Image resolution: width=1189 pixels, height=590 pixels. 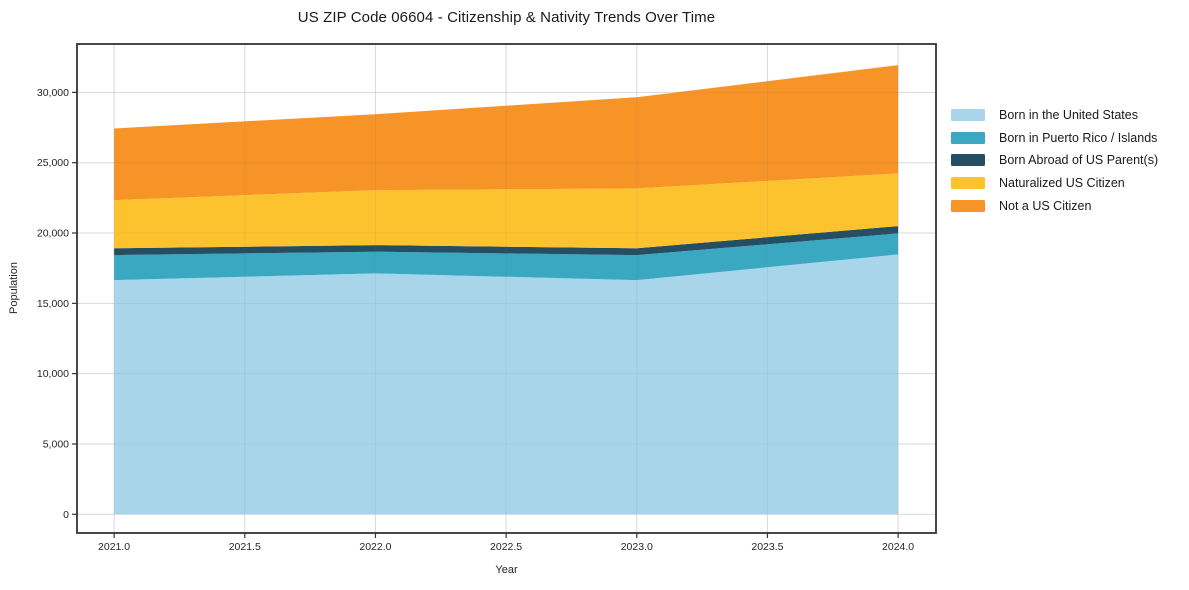 I want to click on legend-label: Not a US Citizen, so click(x=1045, y=205).